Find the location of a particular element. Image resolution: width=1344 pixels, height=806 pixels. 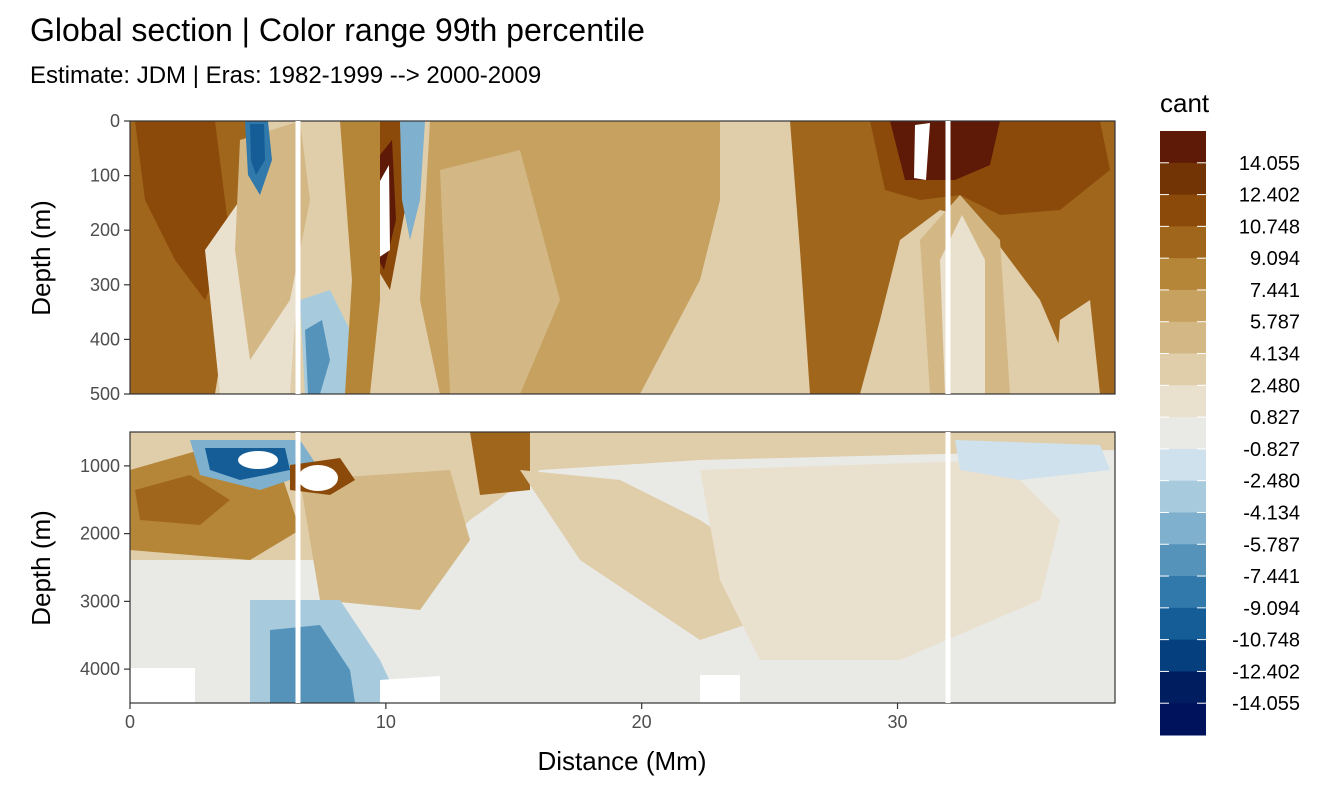

field-east-missing is located at coordinates (922, 151).